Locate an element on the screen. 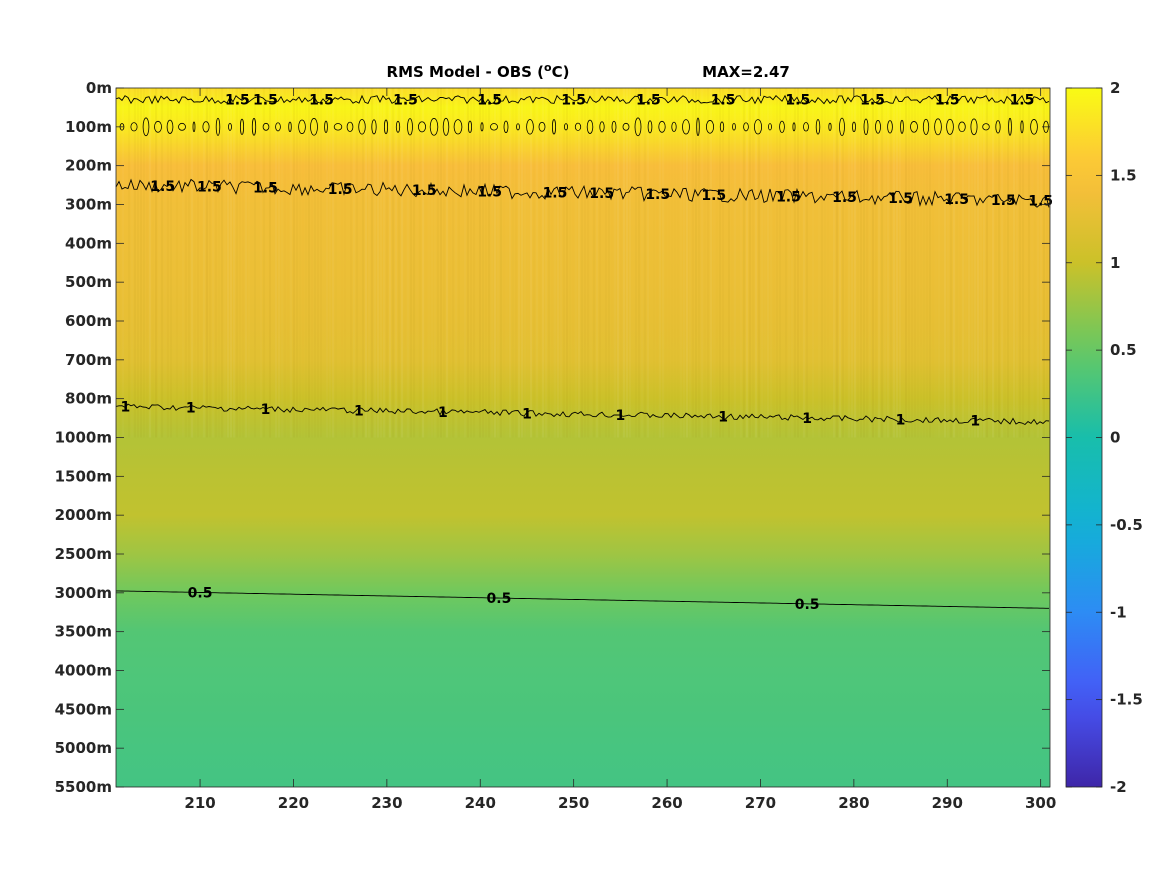 The image size is (1167, 875). contour-label: 0.5 is located at coordinates (200, 593).